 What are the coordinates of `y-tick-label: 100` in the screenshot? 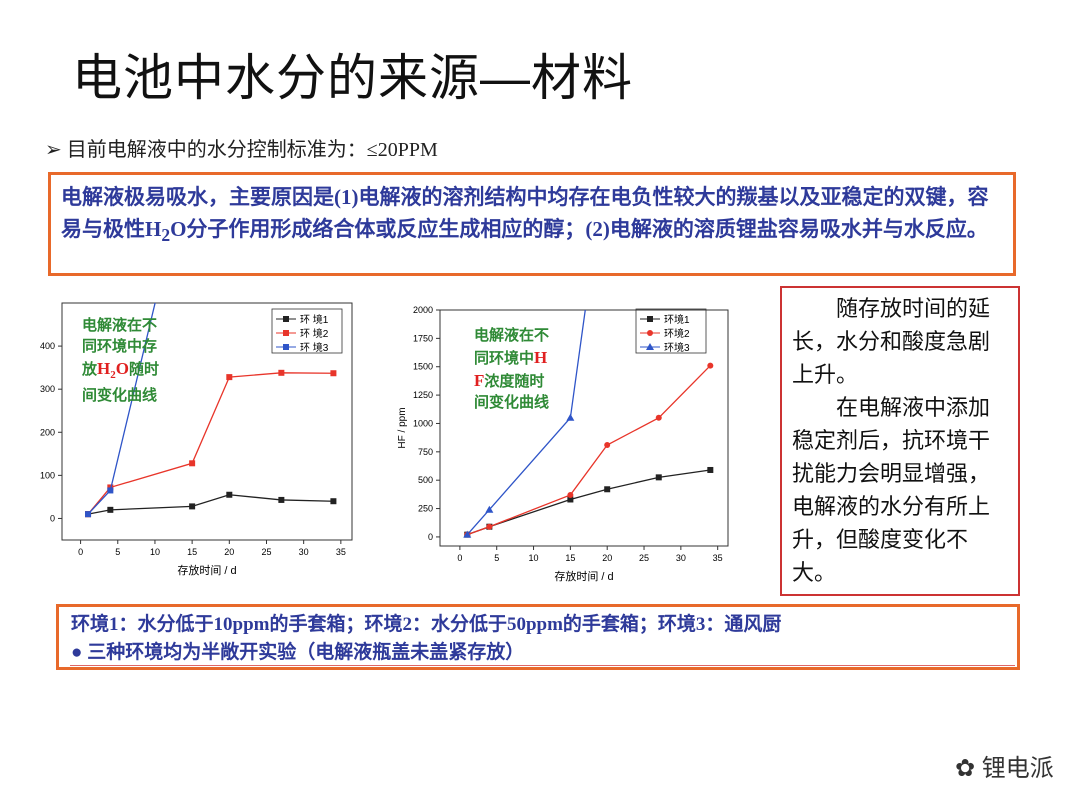 It's located at (47, 475).